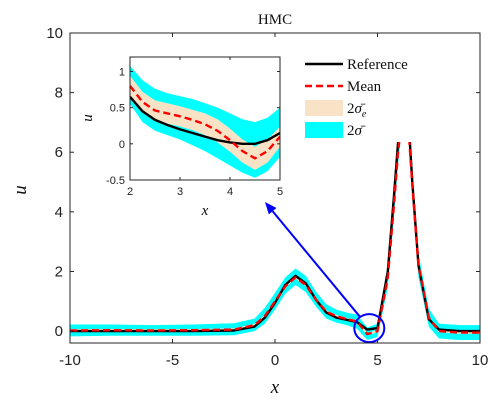 The width and height of the screenshot is (500, 400). I want to click on inset-plot-frame, so click(205, 118).